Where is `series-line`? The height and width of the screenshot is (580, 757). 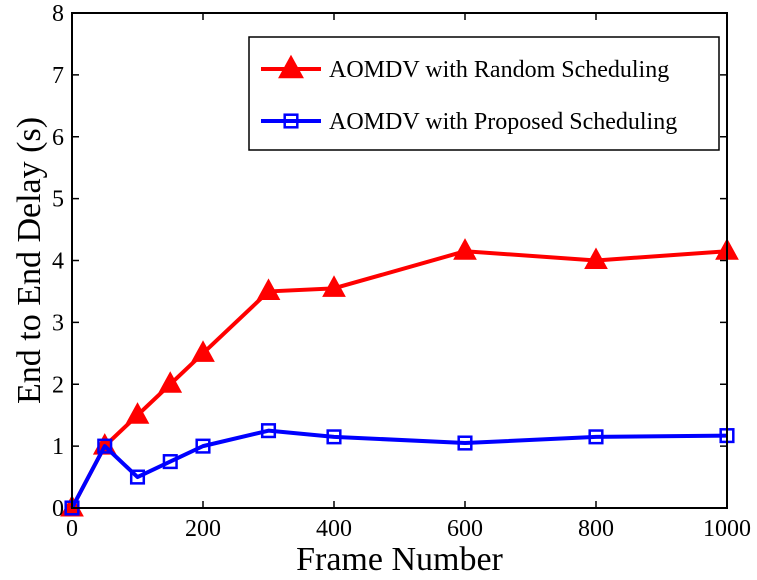
series-line is located at coordinates (399, 468).